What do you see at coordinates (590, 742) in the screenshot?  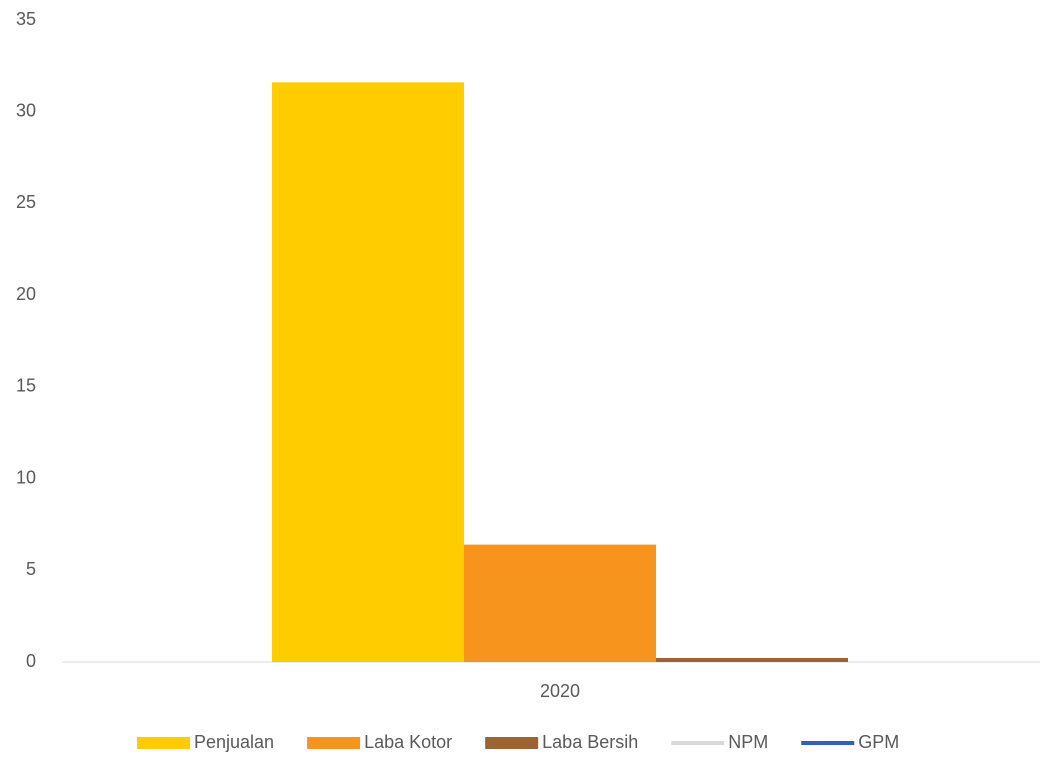 I see `legend-label: Laba Bersih` at bounding box center [590, 742].